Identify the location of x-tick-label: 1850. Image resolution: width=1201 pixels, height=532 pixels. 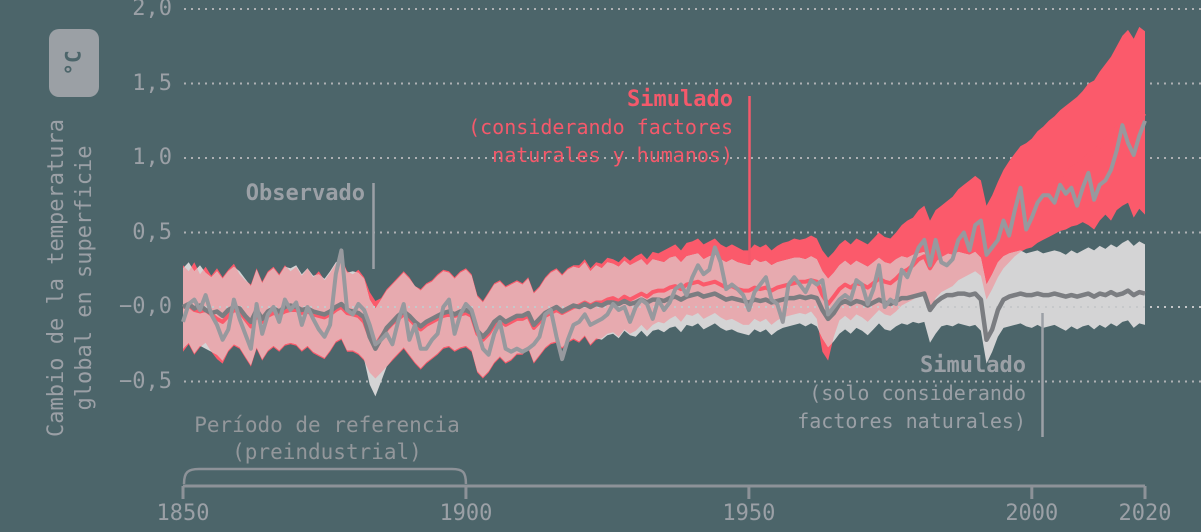
(183, 513).